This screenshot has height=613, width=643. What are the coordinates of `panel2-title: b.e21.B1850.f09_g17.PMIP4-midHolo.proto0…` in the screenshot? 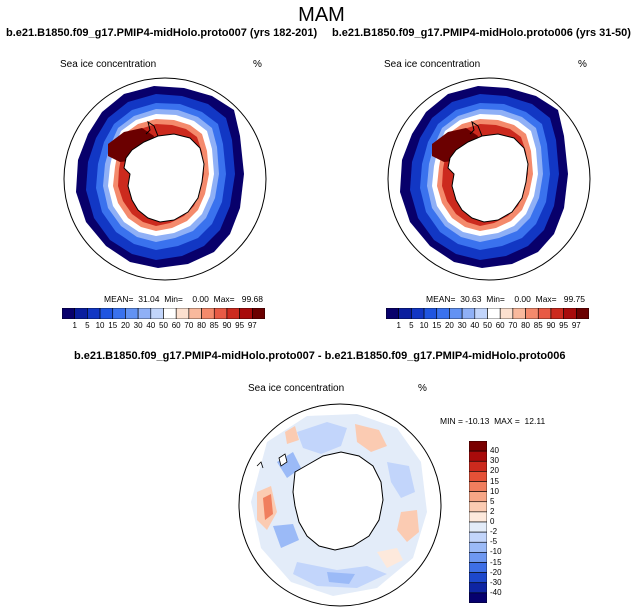 It's located at (481, 33).